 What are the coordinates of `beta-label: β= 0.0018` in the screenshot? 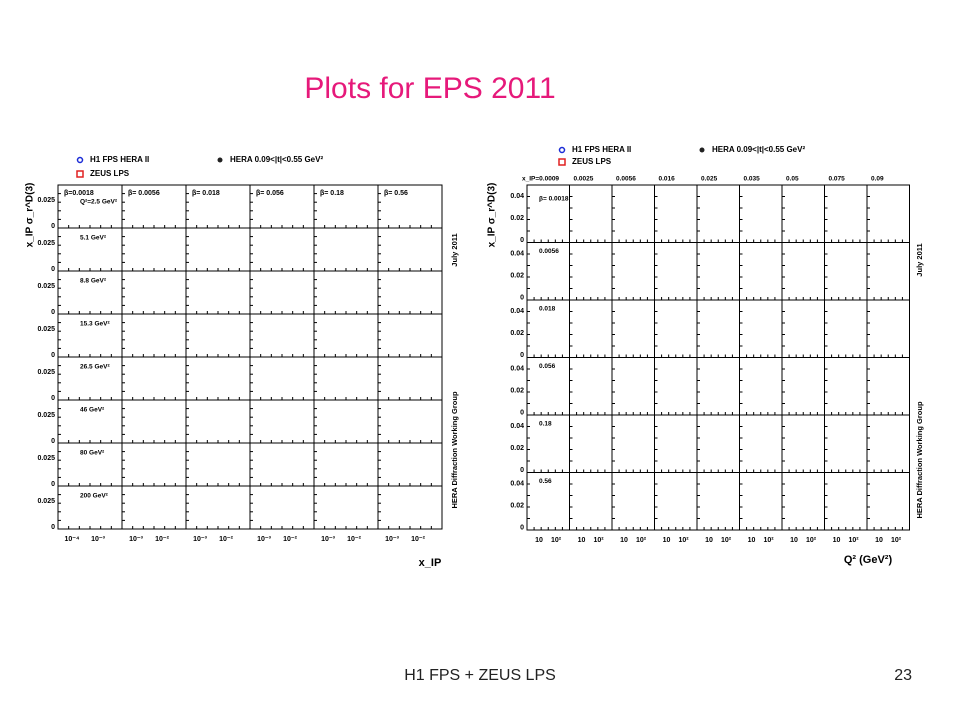 It's located at (554, 199).